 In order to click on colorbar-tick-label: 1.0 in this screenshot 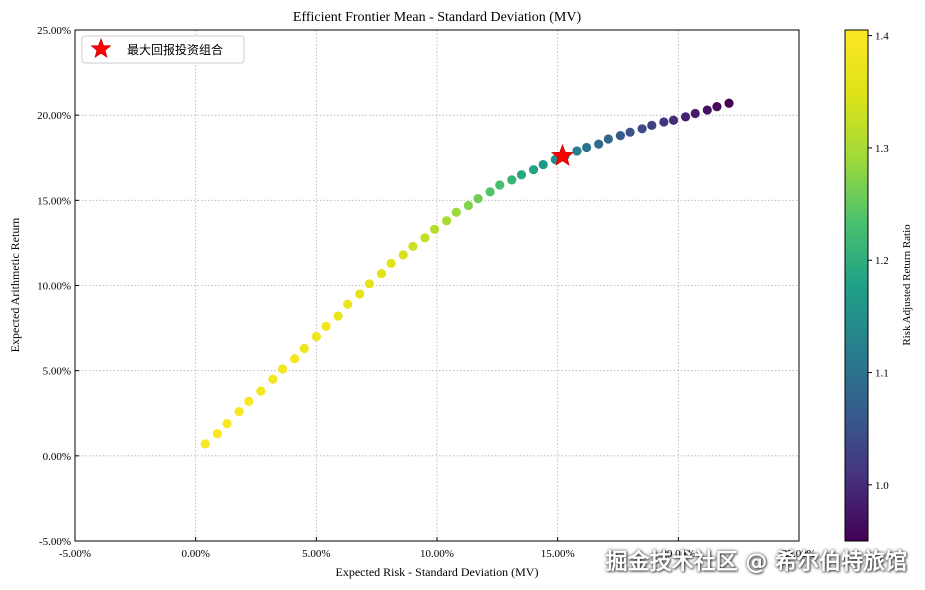, I will do `click(882, 486)`.